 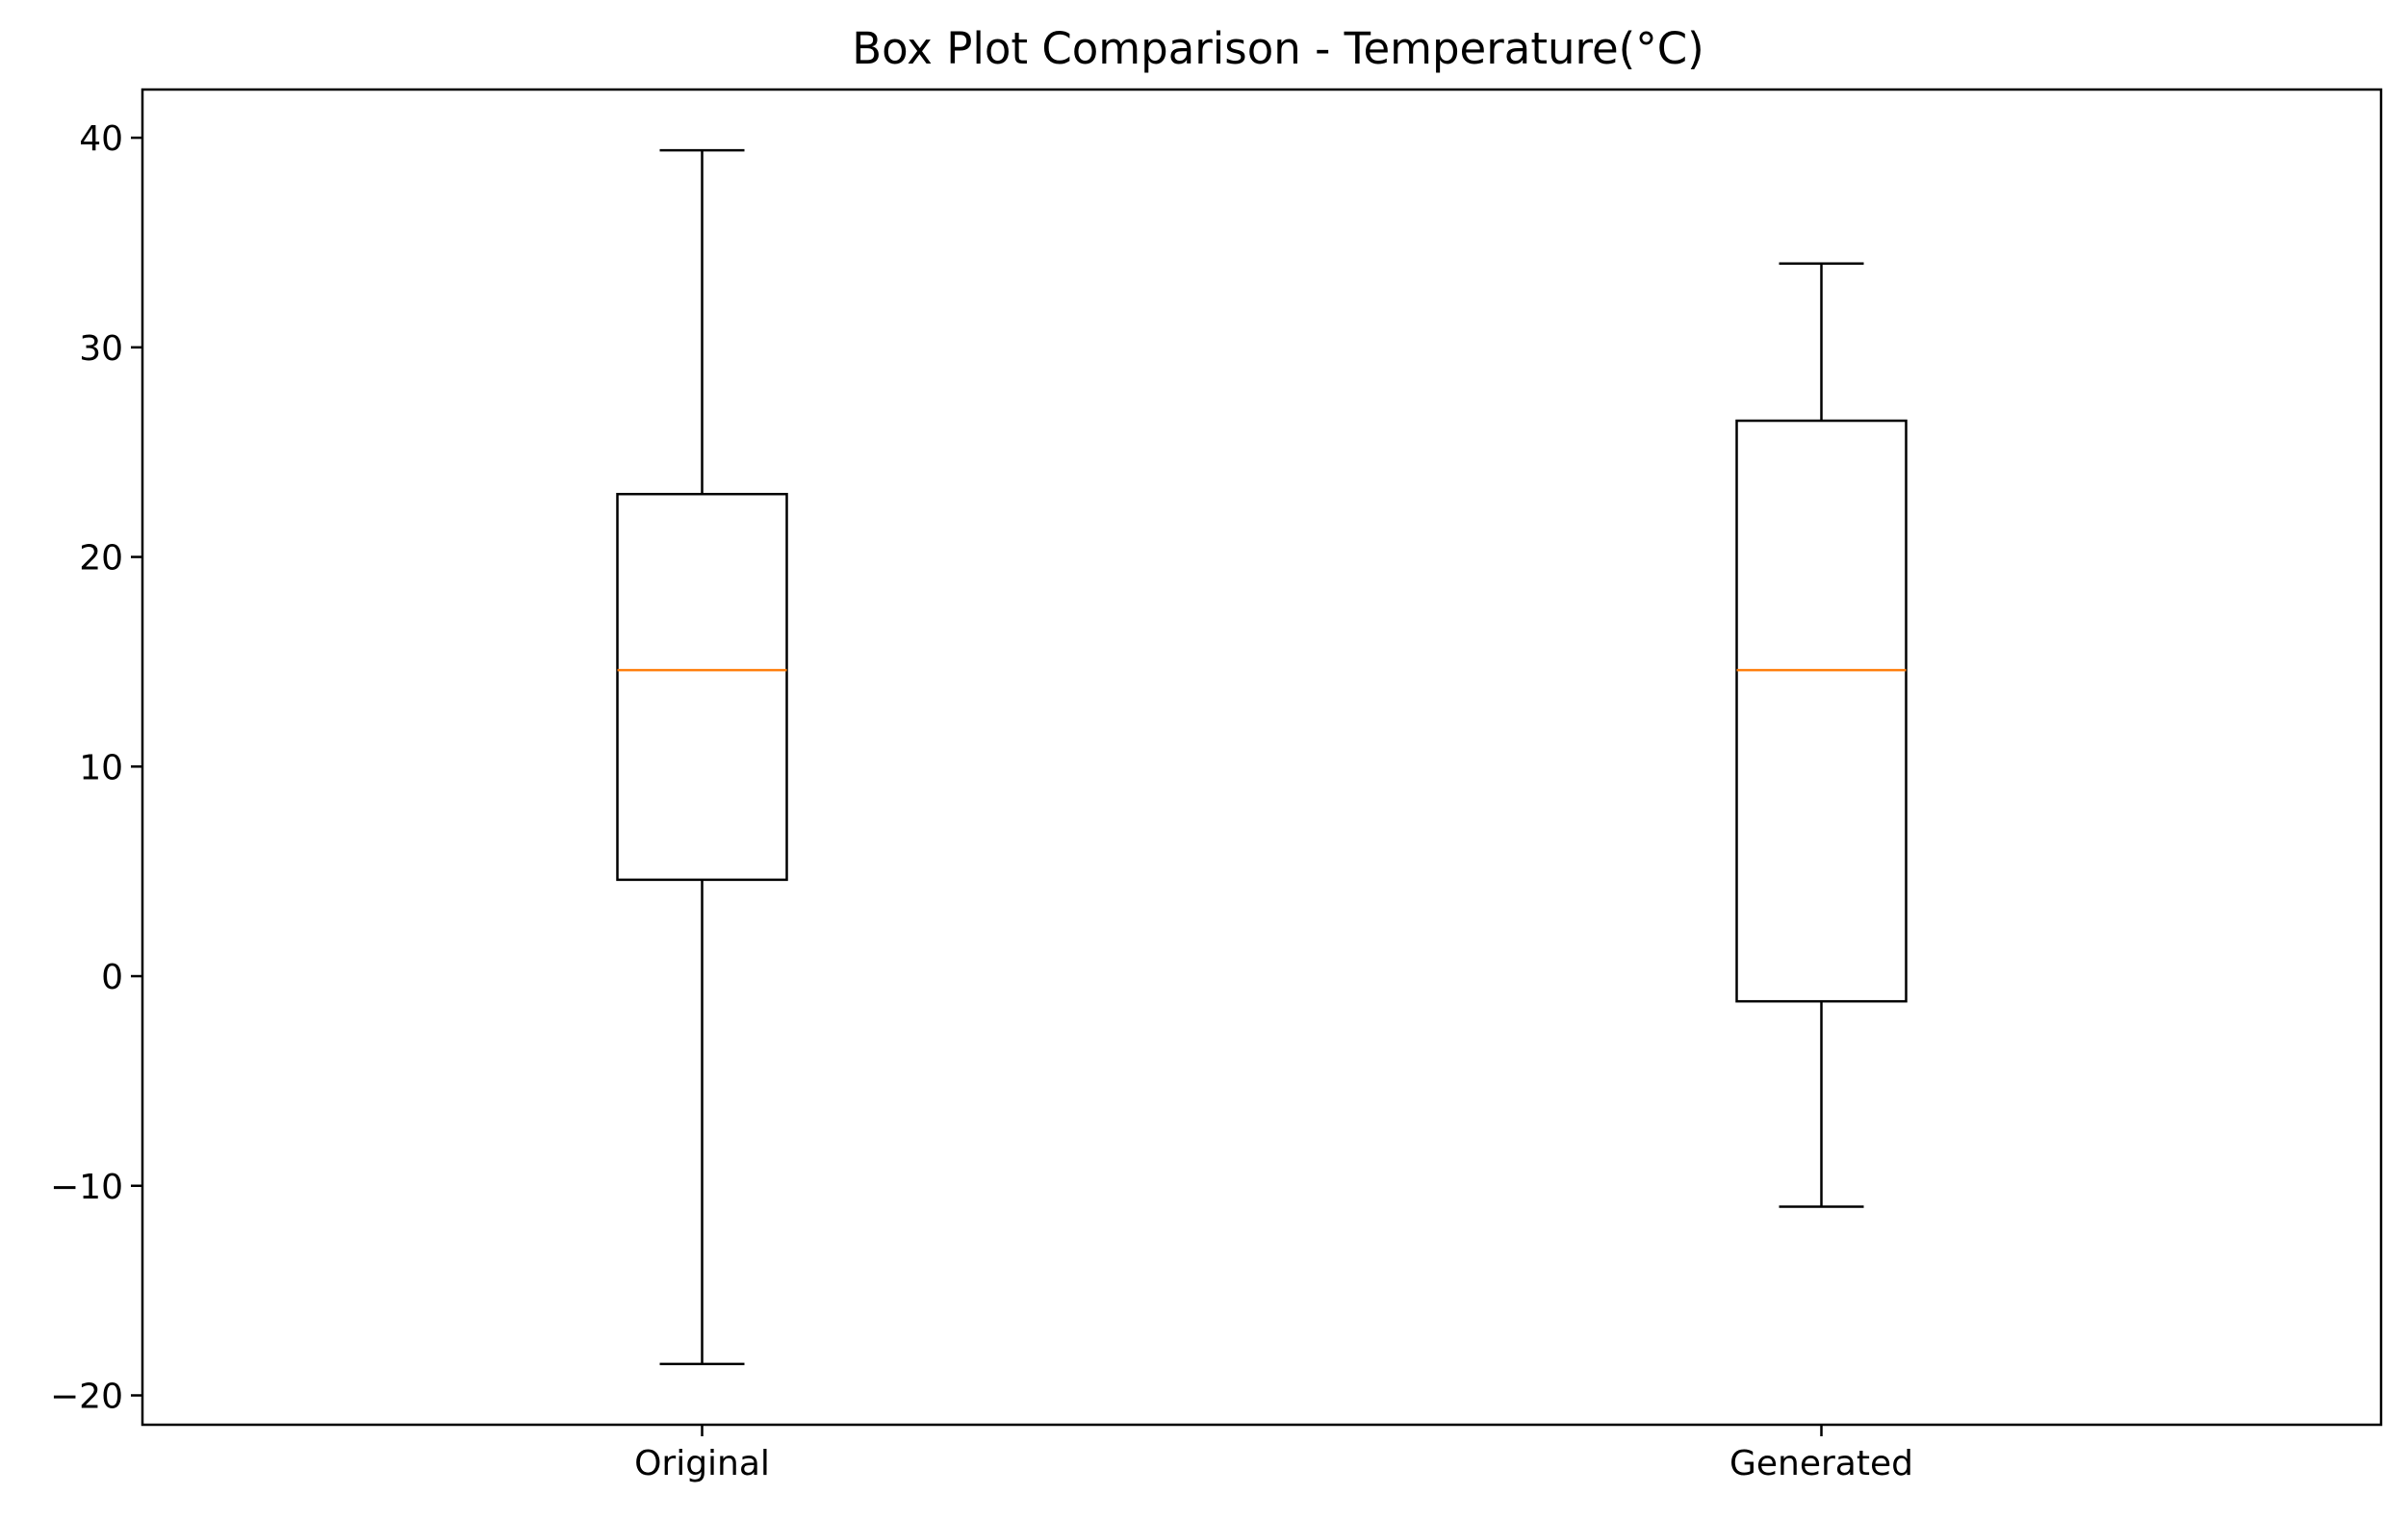 I want to click on y-axis: −20 −10 0 10 20 30 40, so click(x=96, y=768).